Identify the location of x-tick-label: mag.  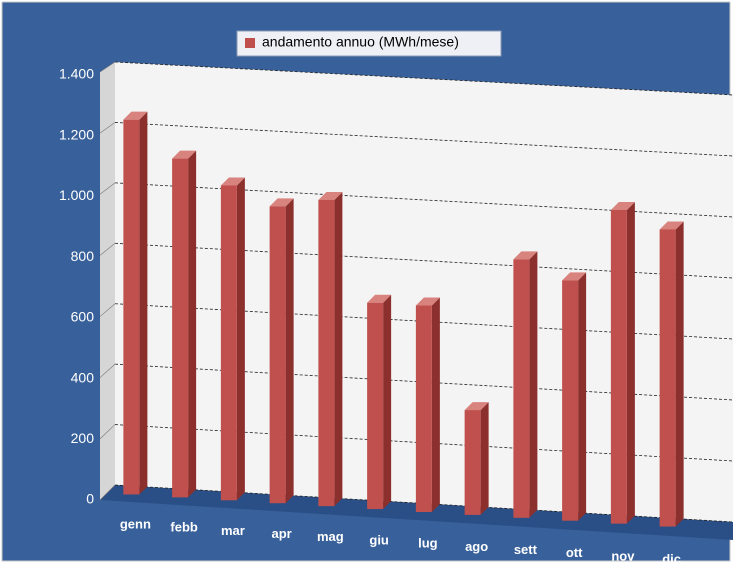
(330, 536).